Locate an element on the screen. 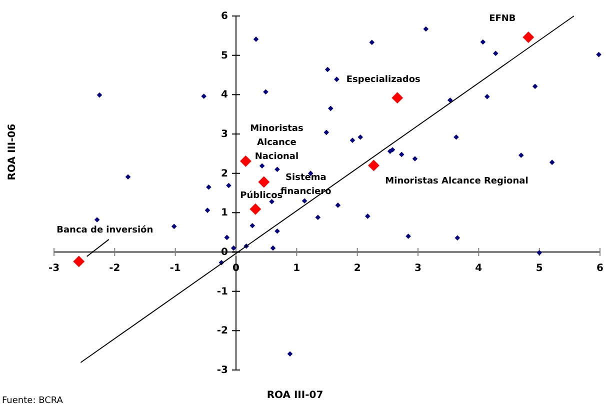 Image resolution: width=606 pixels, height=406 pixels. x-tick-label: 3 is located at coordinates (418, 268).